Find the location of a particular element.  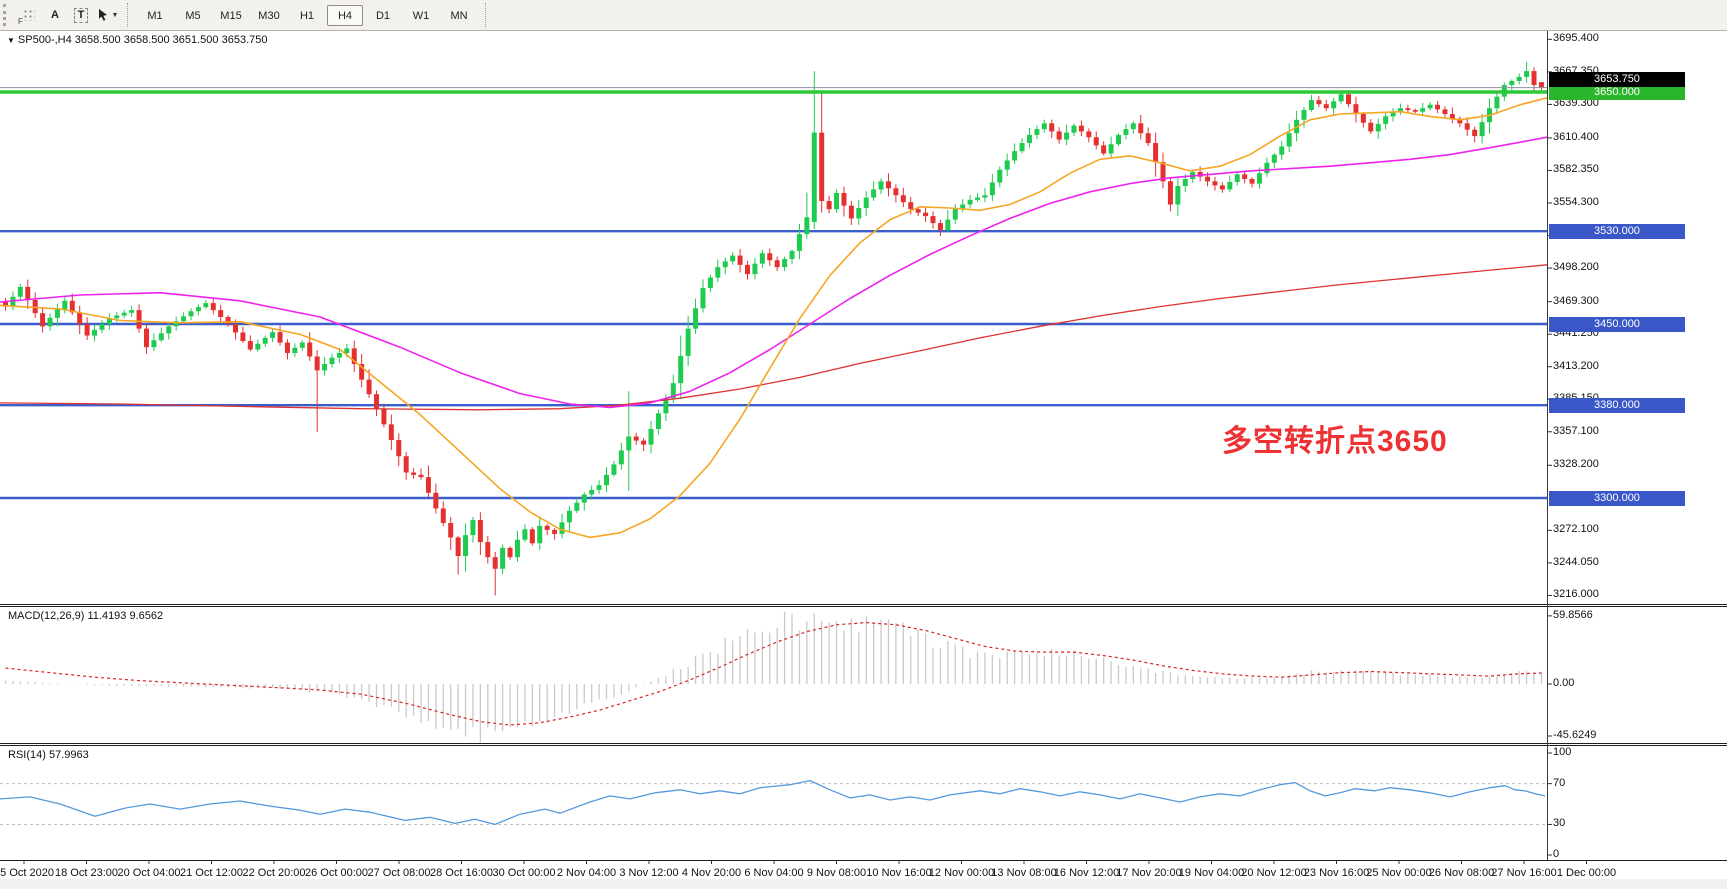

timeframe-button-m15: M15 is located at coordinates (231, 15).